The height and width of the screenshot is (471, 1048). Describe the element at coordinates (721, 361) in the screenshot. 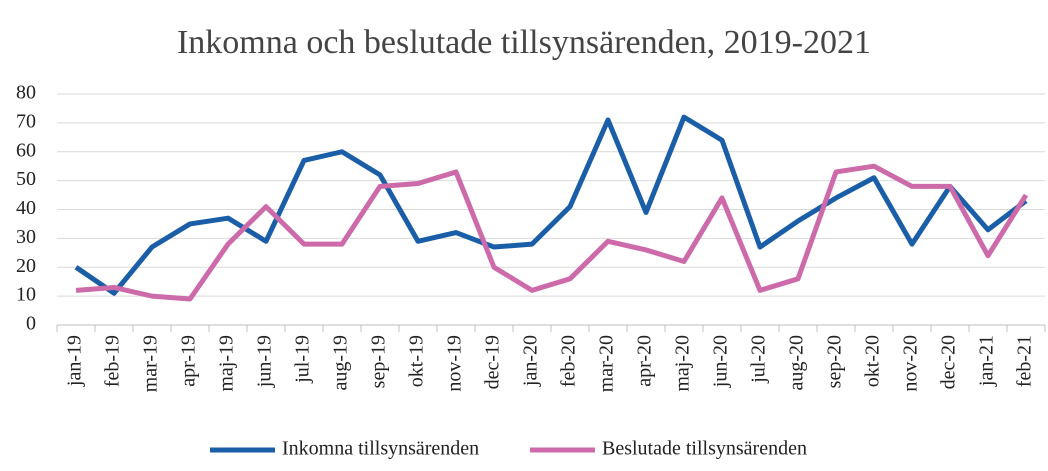

I see `x-tick-label: jun-20` at that location.